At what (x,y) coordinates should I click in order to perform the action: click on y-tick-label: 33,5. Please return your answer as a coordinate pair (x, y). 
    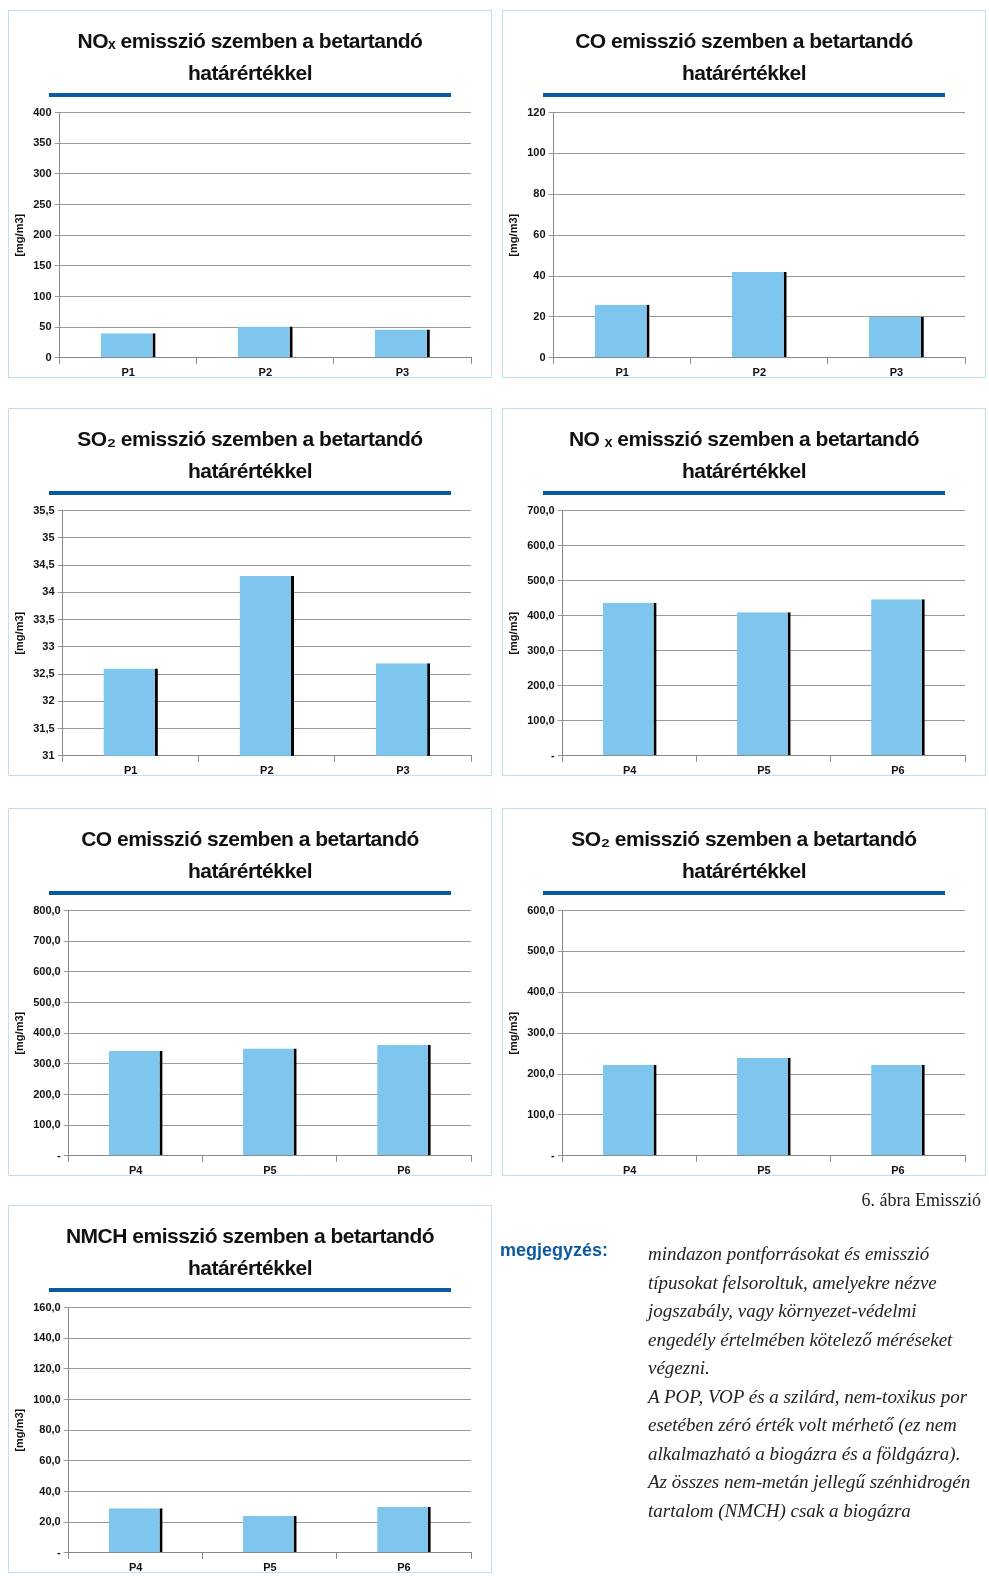
    Looking at the image, I should click on (44, 618).